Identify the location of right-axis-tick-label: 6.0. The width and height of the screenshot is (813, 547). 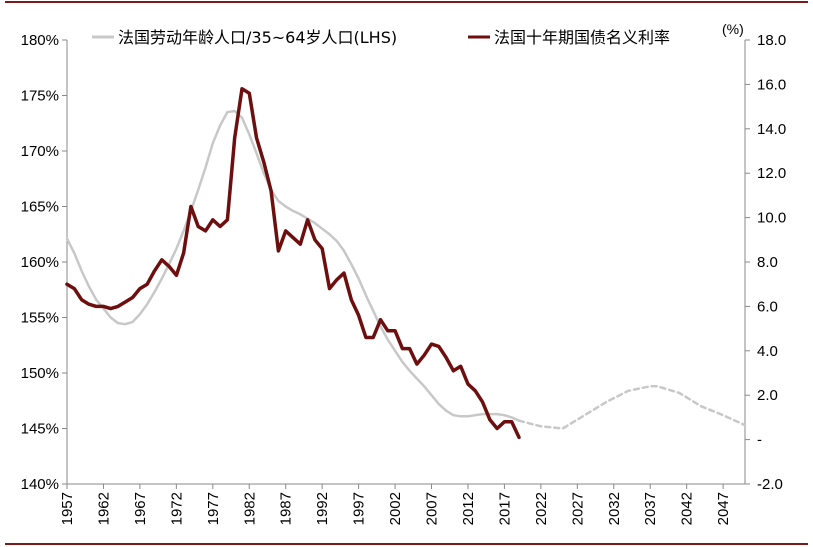
(767, 306).